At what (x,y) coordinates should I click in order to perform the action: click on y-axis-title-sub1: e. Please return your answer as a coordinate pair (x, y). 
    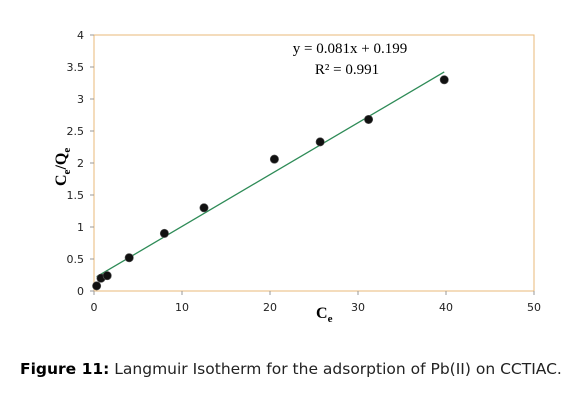
    Looking at the image, I should click on (67, 171).